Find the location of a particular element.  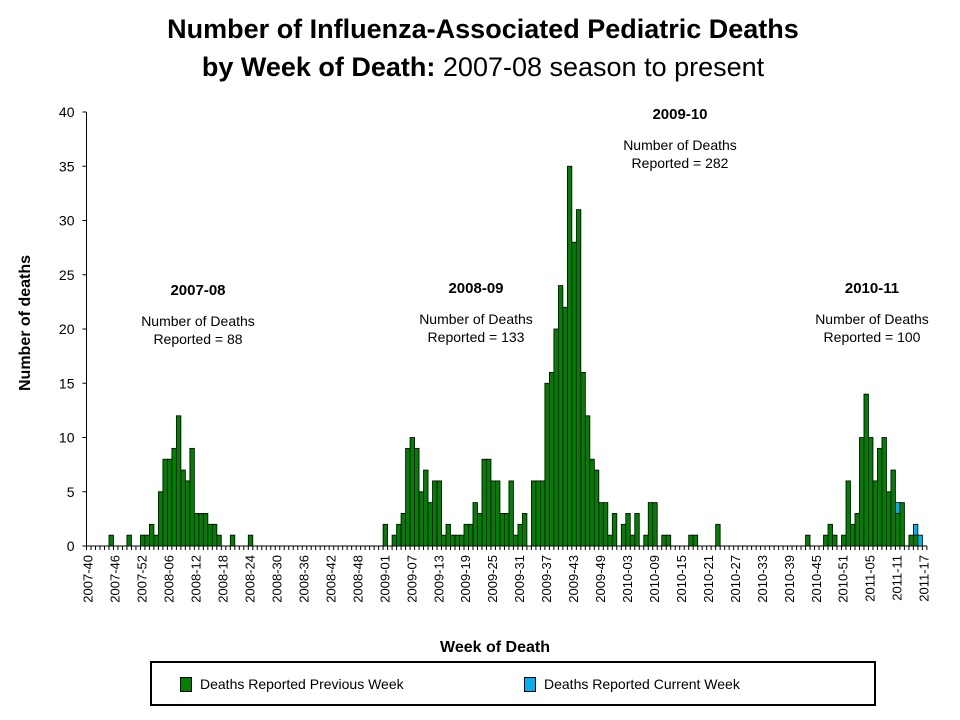

x-axis-title: Week of Death is located at coordinates (495, 647).